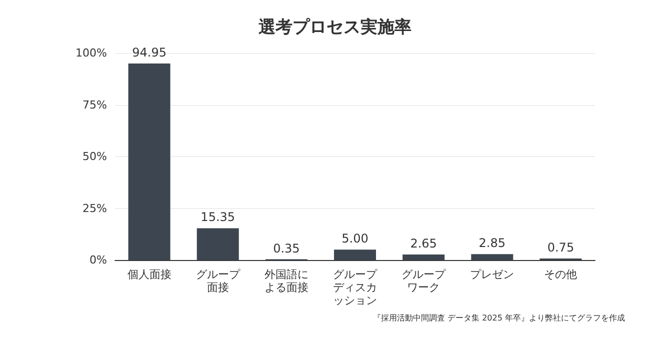  What do you see at coordinates (218, 217) in the screenshot?
I see `data-label: 15.35` at bounding box center [218, 217].